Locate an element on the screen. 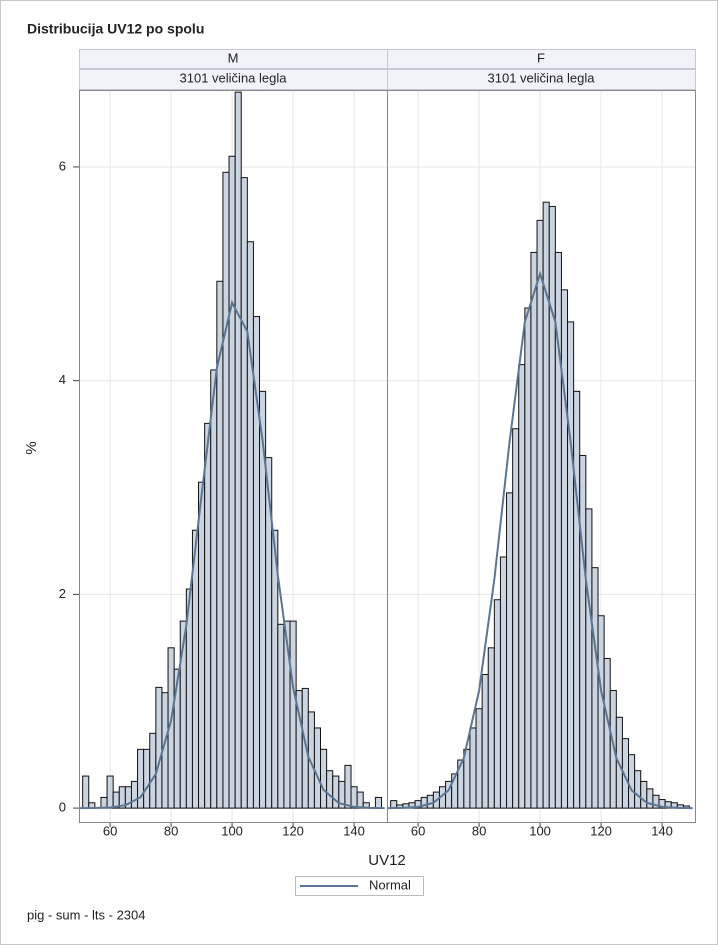  y-tick-label: 2 is located at coordinates (62, 593).